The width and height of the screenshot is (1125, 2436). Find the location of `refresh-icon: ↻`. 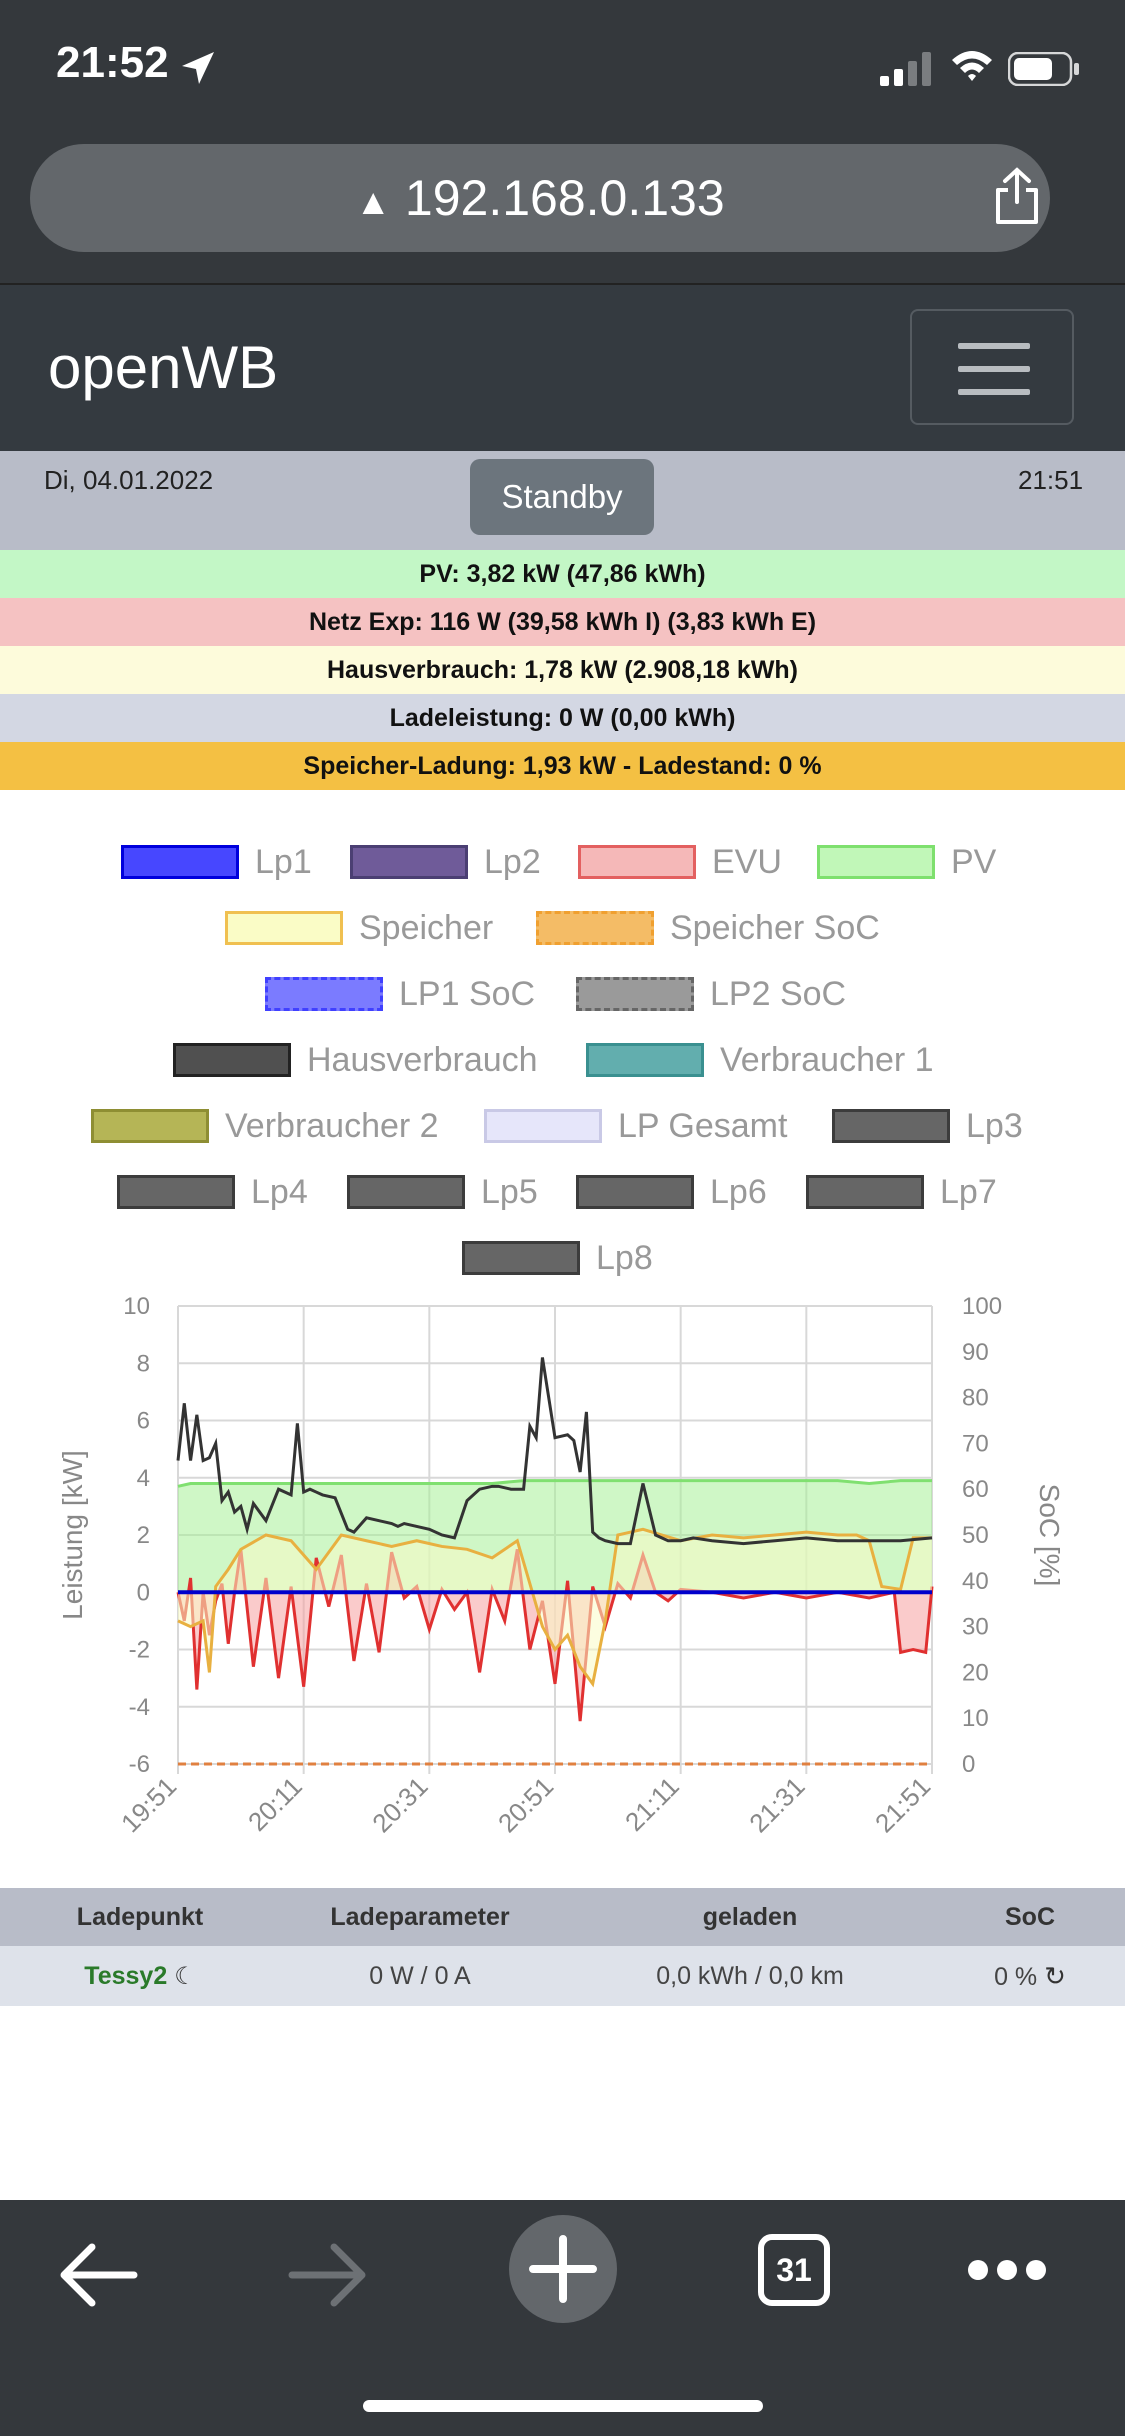

refresh-icon: ↻ is located at coordinates (1055, 1976).